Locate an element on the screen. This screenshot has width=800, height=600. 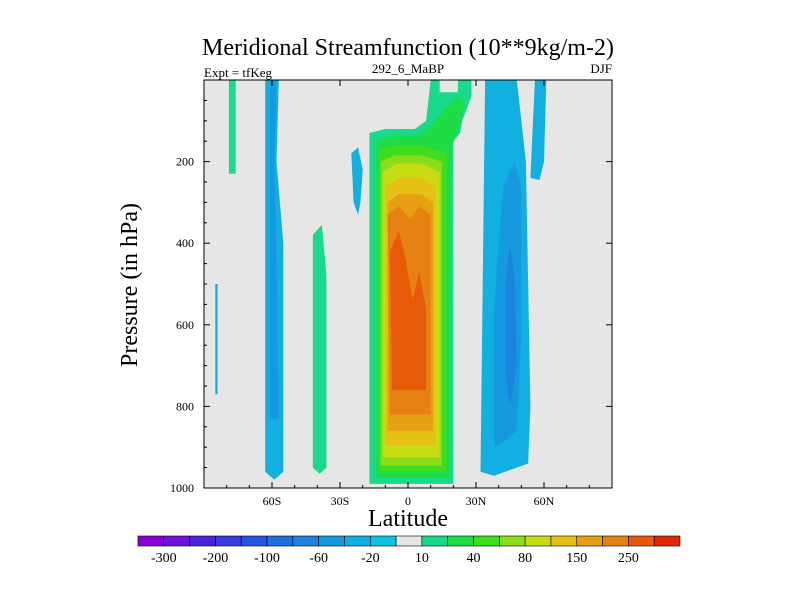
colorbar-label: 150 is located at coordinates (576, 558).